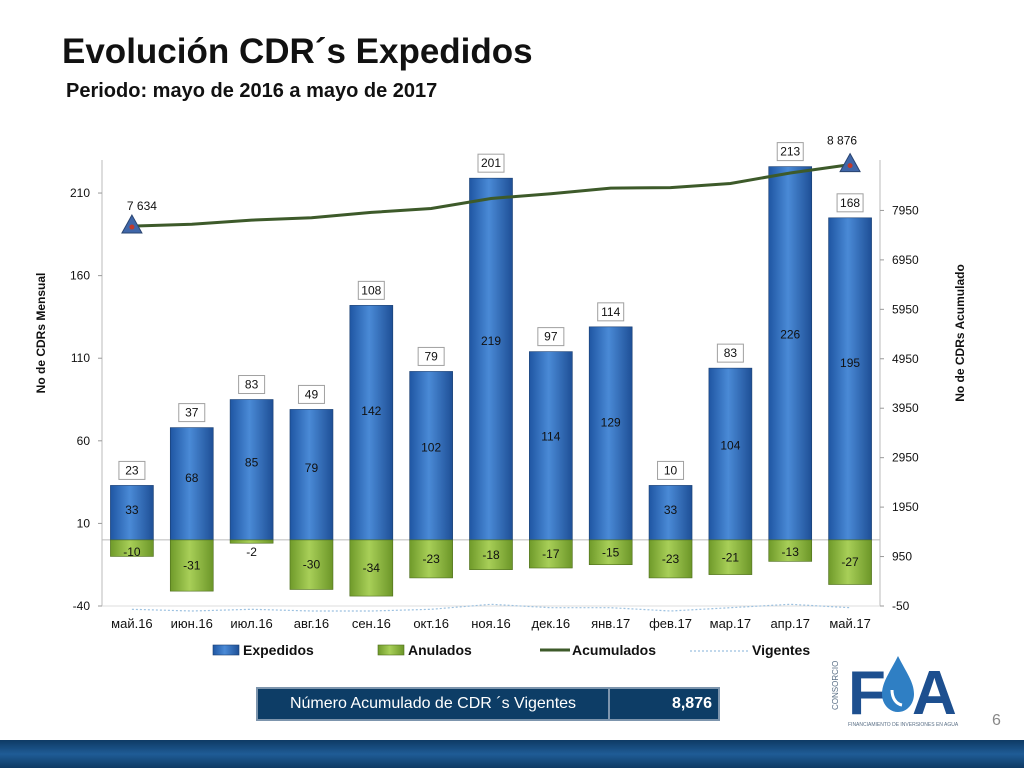 The height and width of the screenshot is (768, 1024). Describe the element at coordinates (905, 359) in the screenshot. I see `y2-tick-label: 4950` at that location.